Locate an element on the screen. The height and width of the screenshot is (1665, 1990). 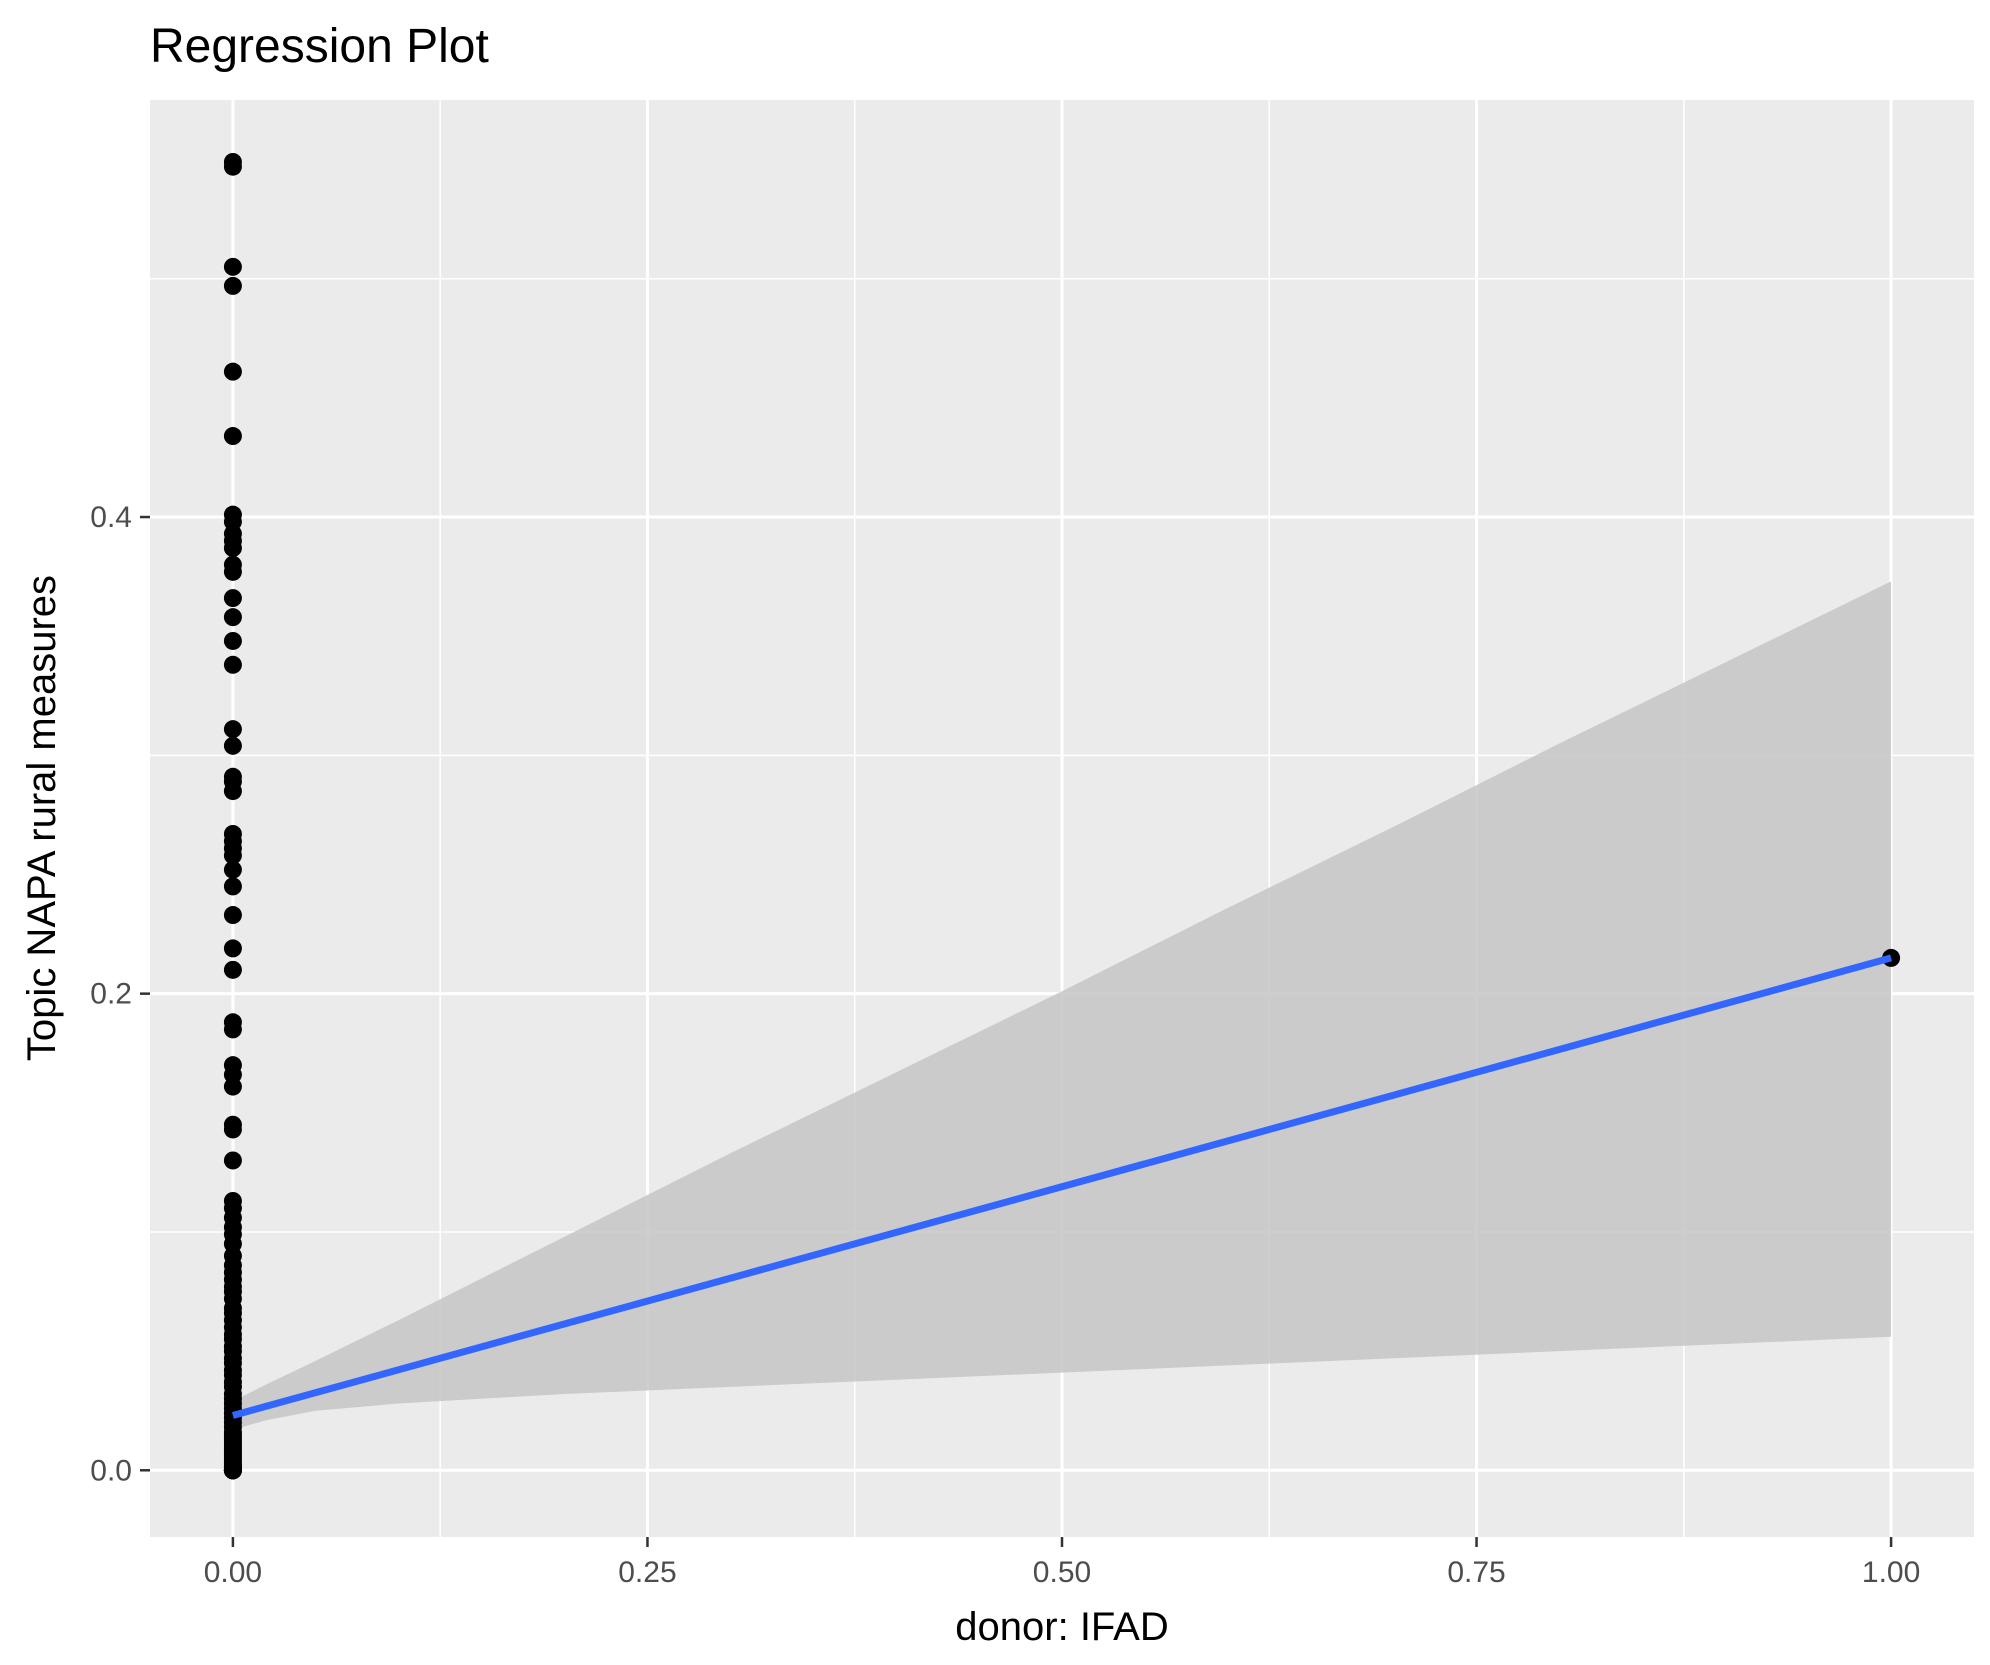
x-tick-label: 0.00 is located at coordinates (233, 1572).